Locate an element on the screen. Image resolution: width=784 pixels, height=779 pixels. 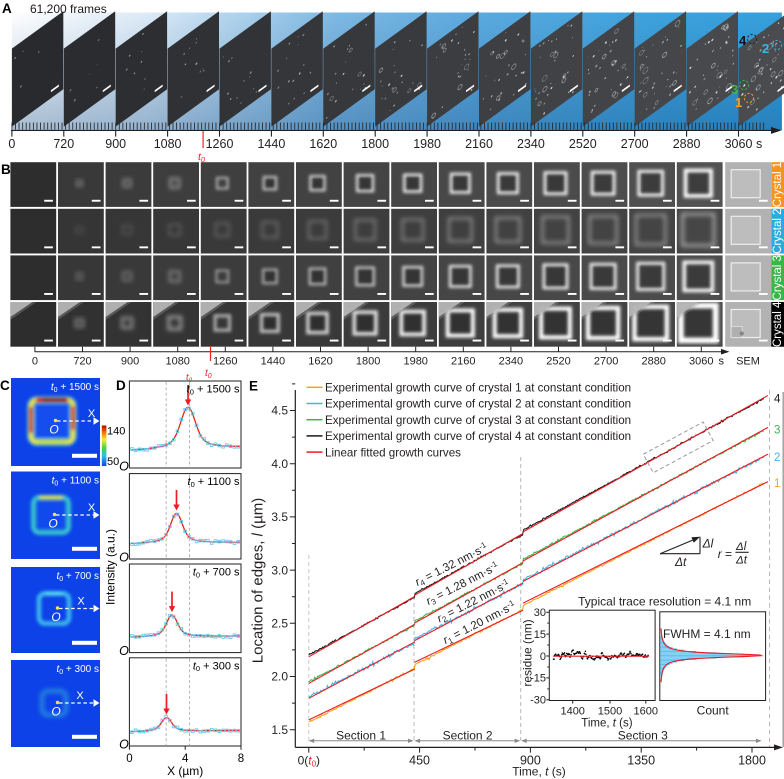
svg-text: 1500 is located at coordinates (610, 712).